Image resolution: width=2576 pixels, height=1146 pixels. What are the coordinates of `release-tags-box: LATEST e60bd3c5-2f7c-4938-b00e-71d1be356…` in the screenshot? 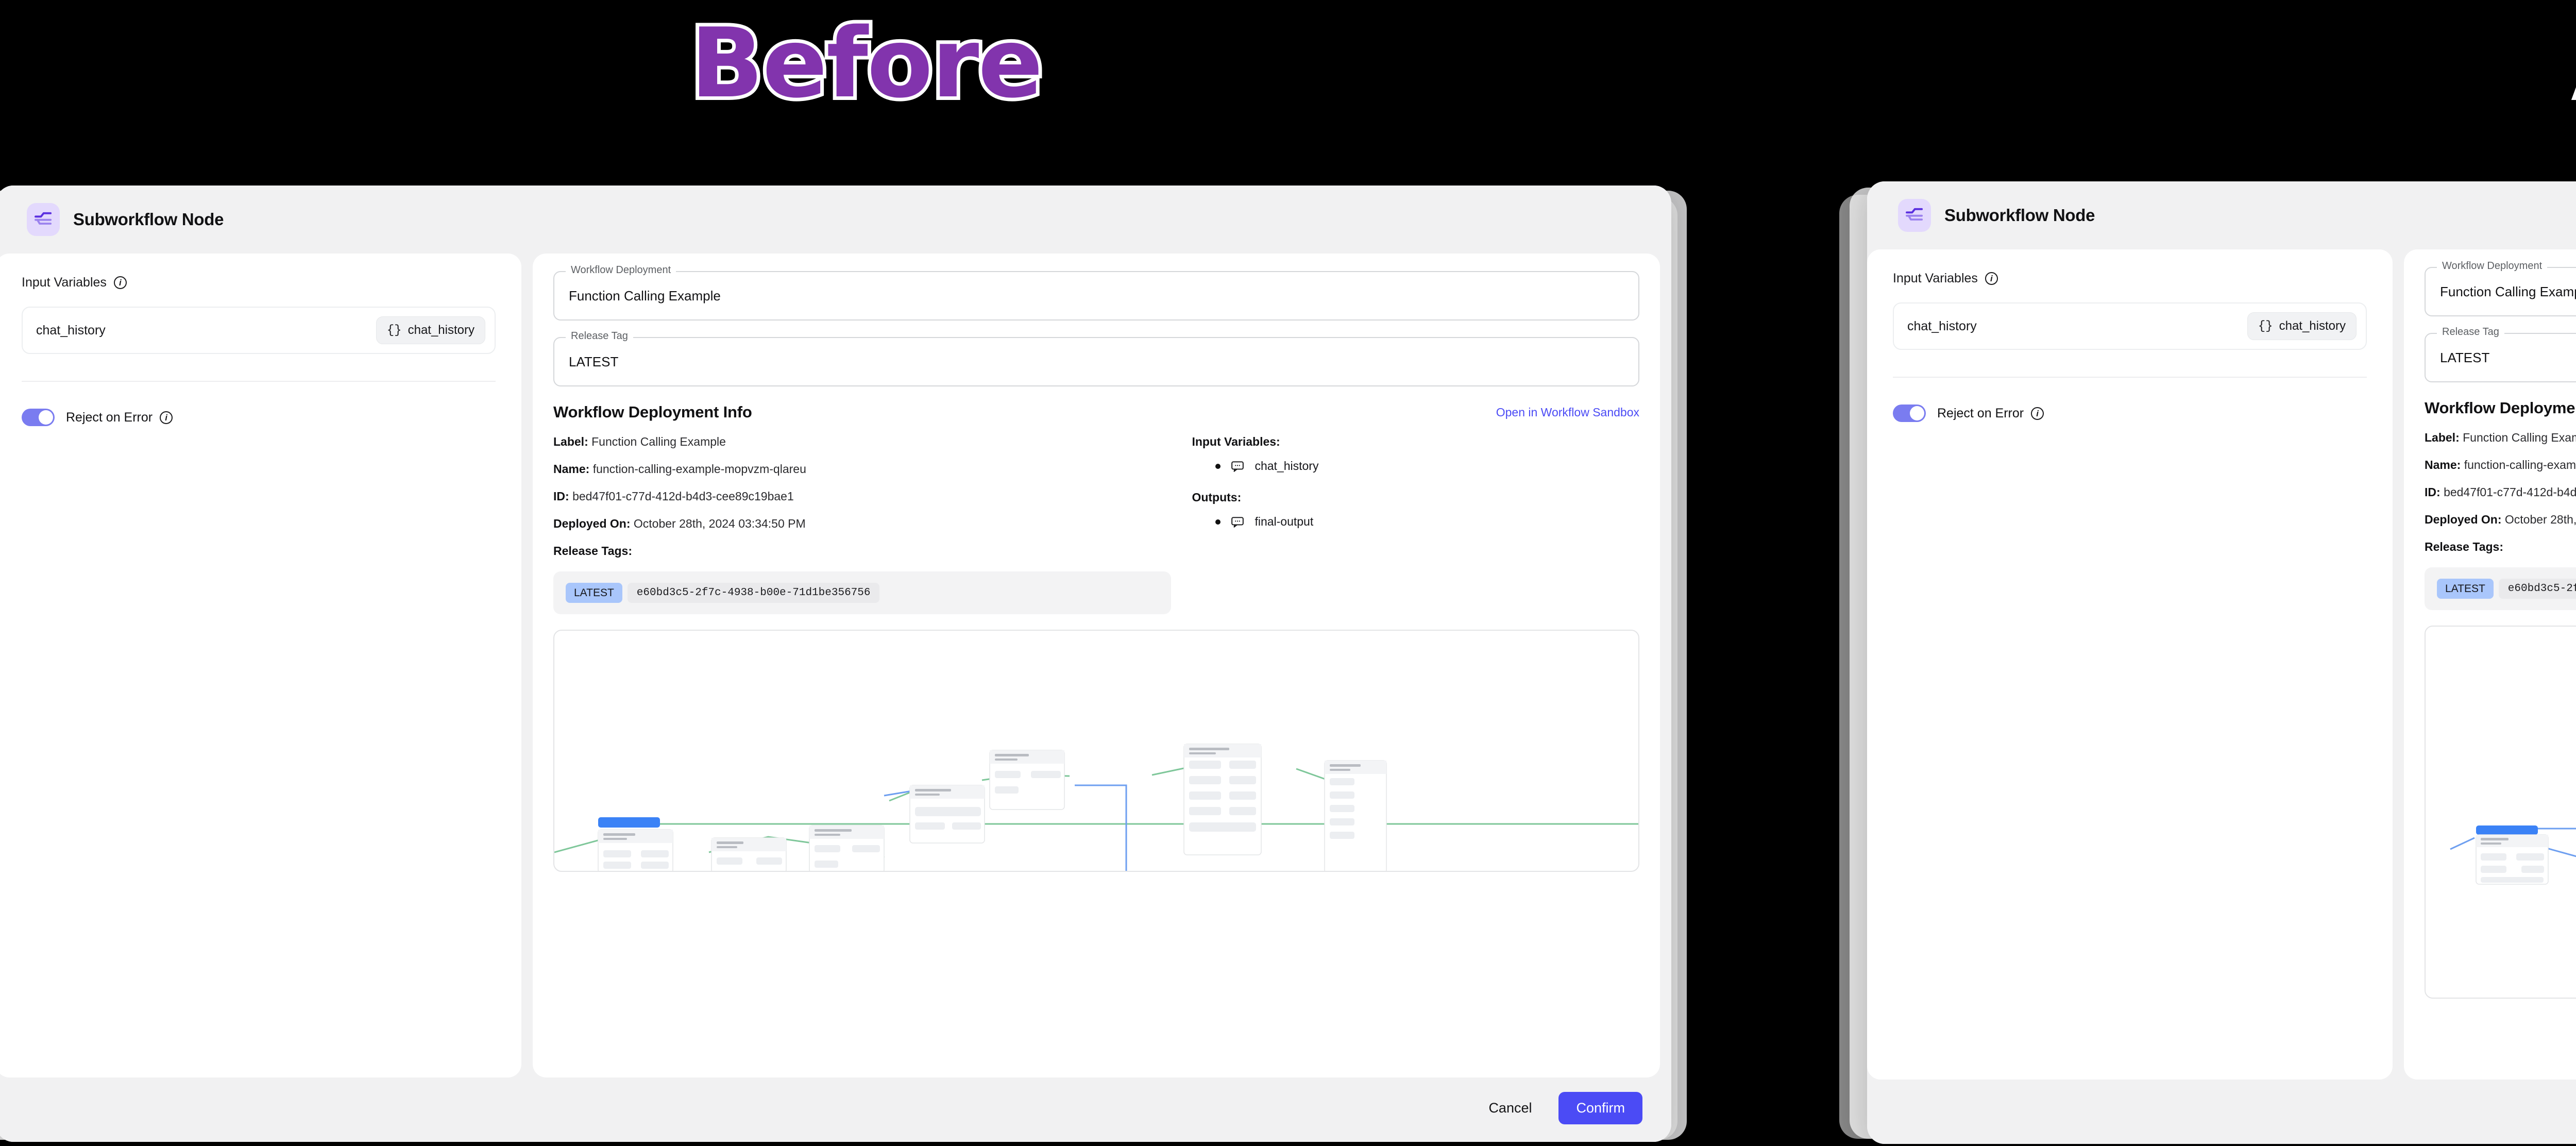 It's located at (2500, 588).